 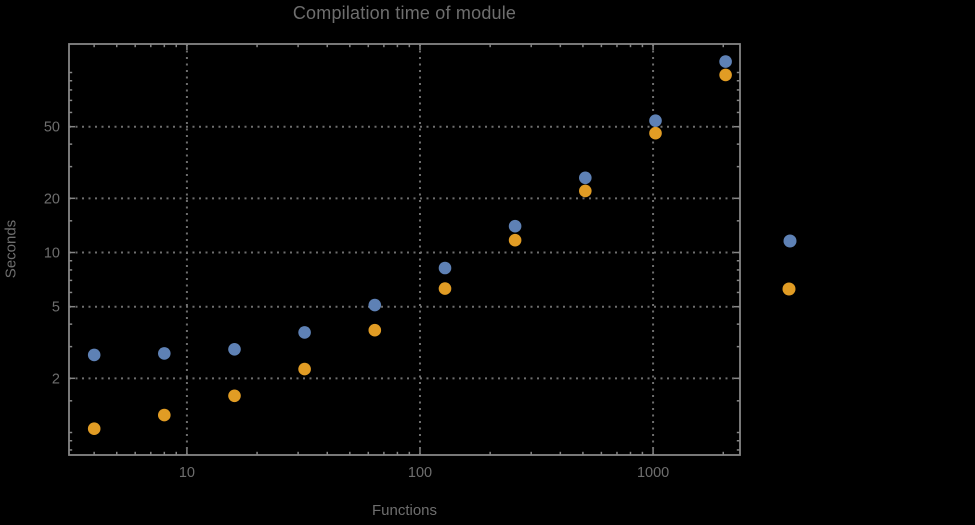 I want to click on x-tick-label: 1000, so click(x=653, y=473).